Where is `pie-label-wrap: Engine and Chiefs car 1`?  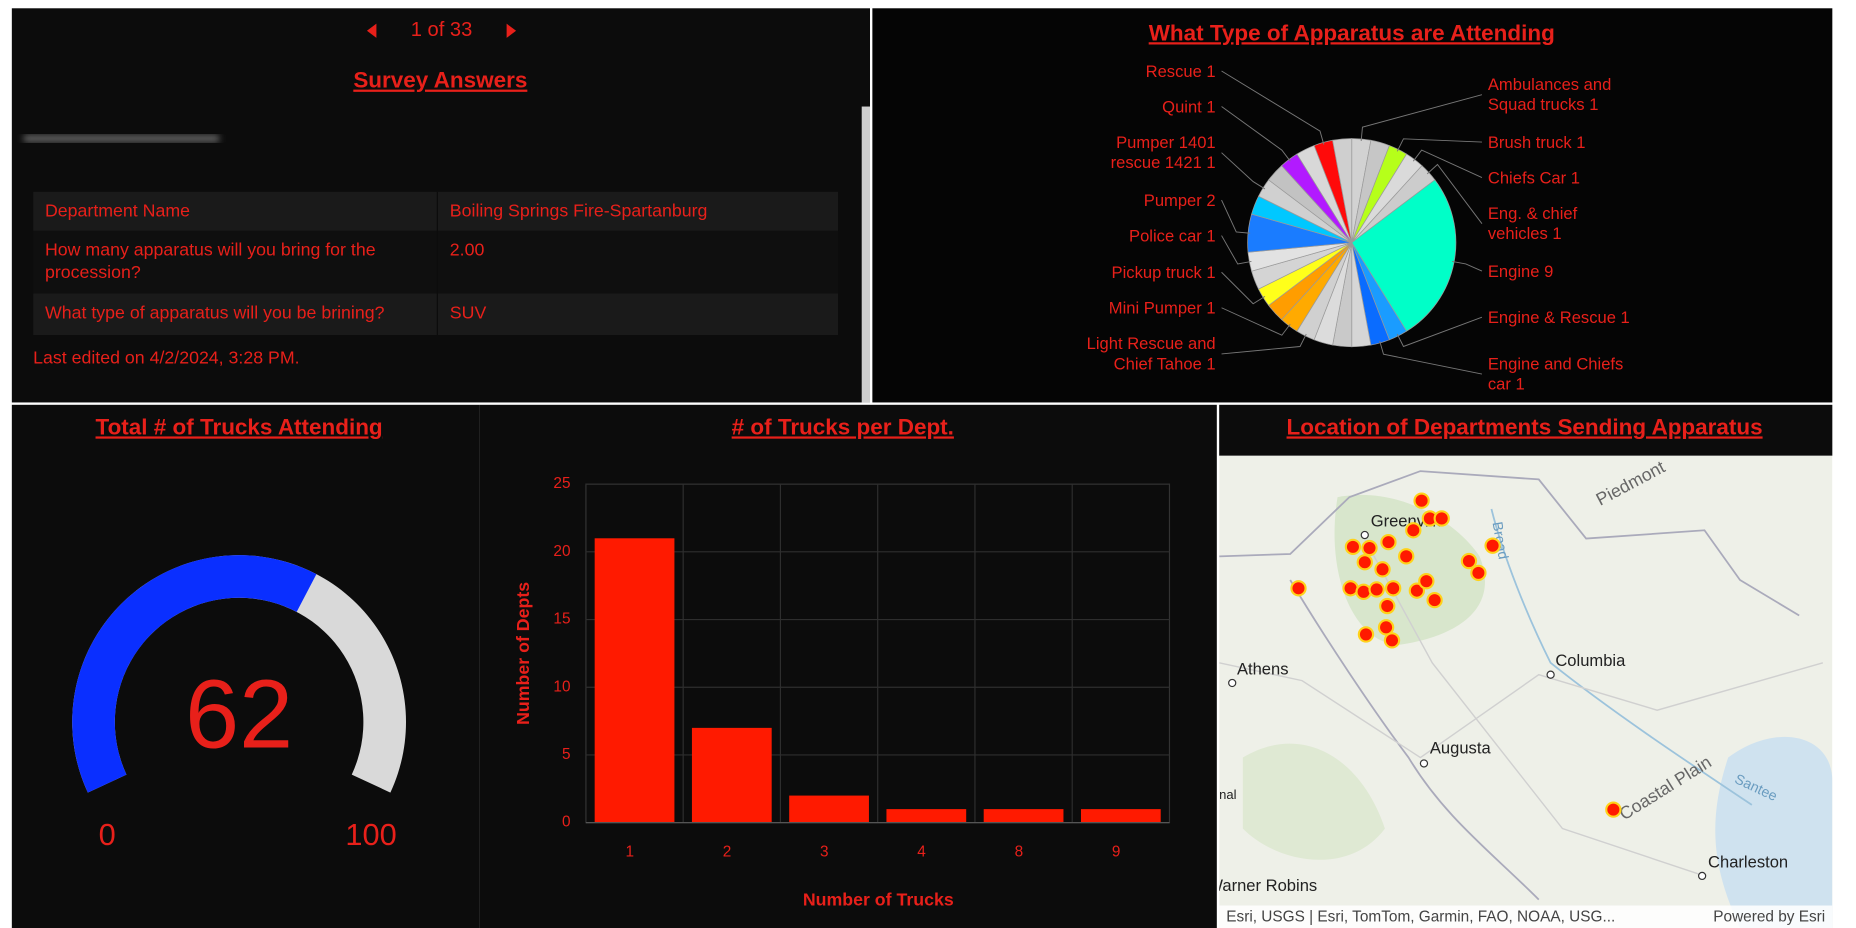
pie-label-wrap: Engine and Chiefs car 1 is located at coordinates (1559, 374).